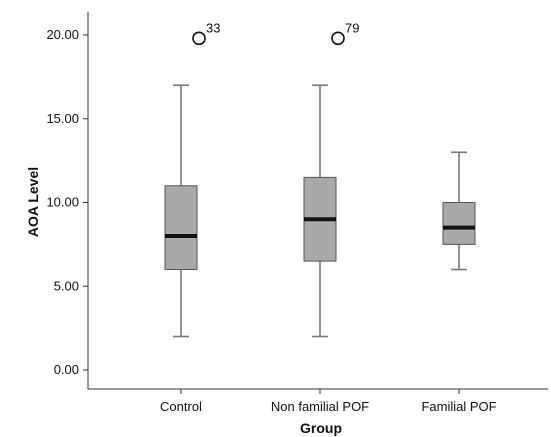 The height and width of the screenshot is (437, 551). Describe the element at coordinates (181, 406) in the screenshot. I see `x-category-label: Control` at that location.